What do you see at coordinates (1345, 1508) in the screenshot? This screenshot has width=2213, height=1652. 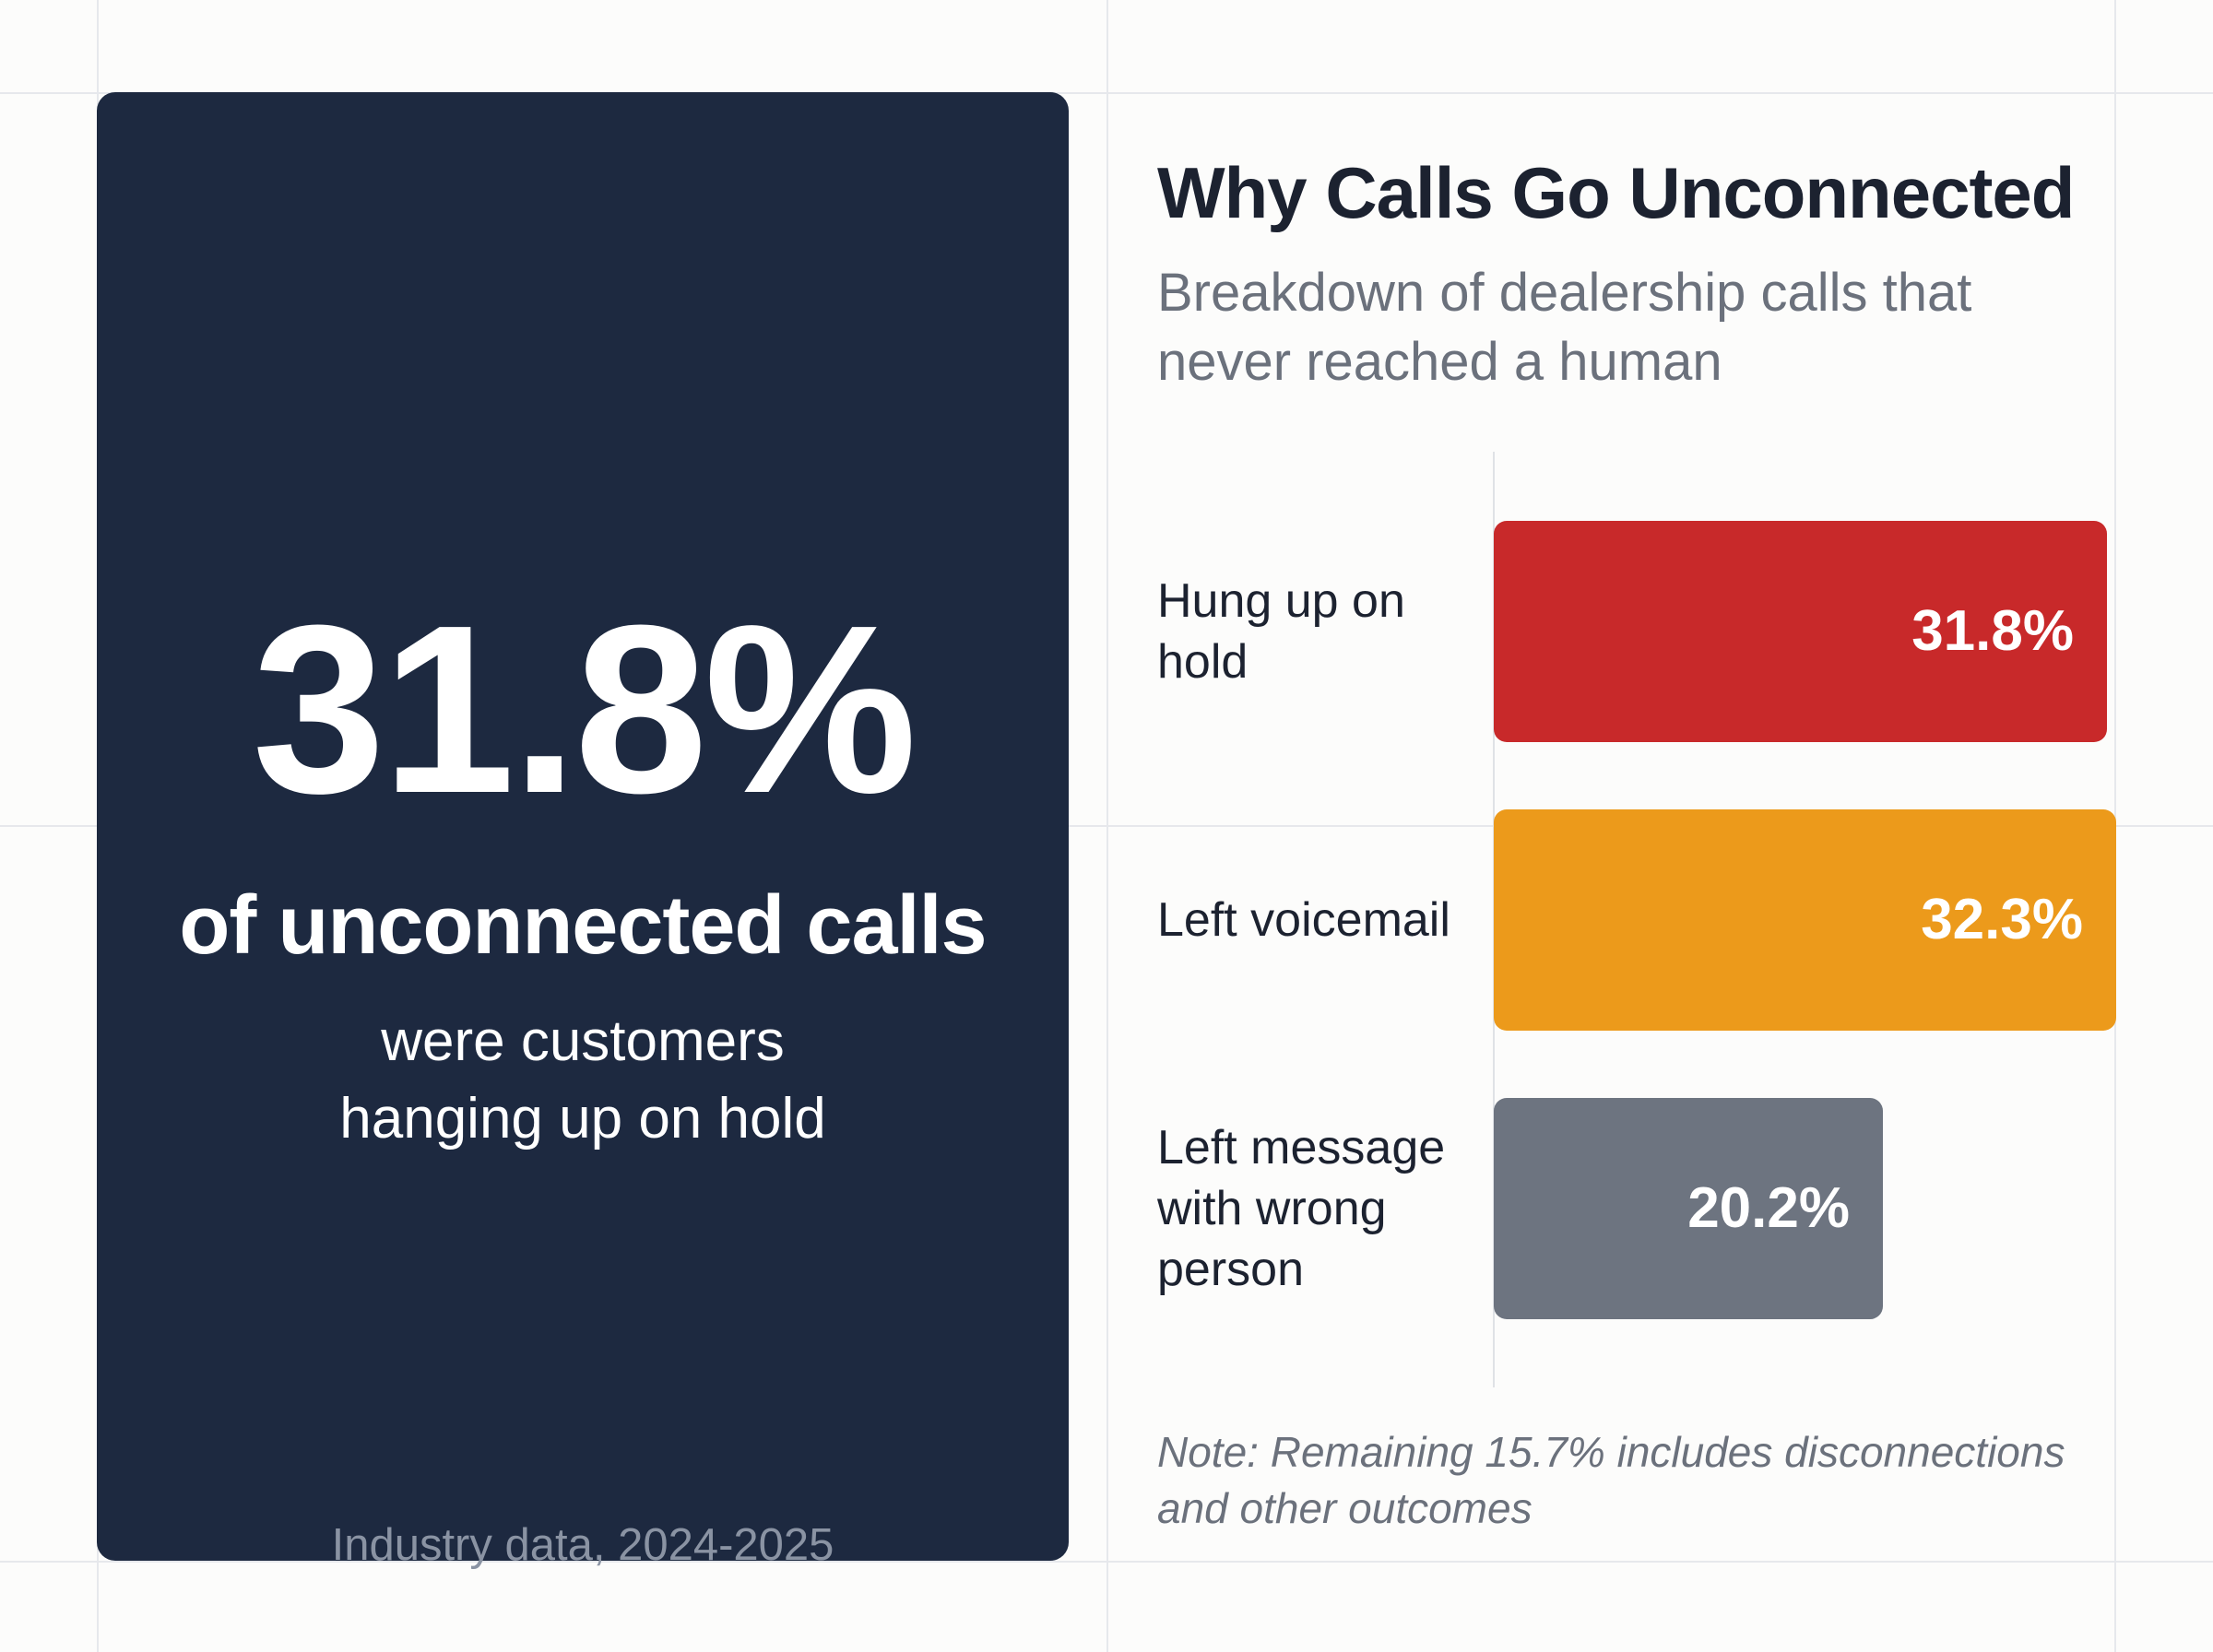 I see `chart-note-line: and other outcomes` at bounding box center [1345, 1508].